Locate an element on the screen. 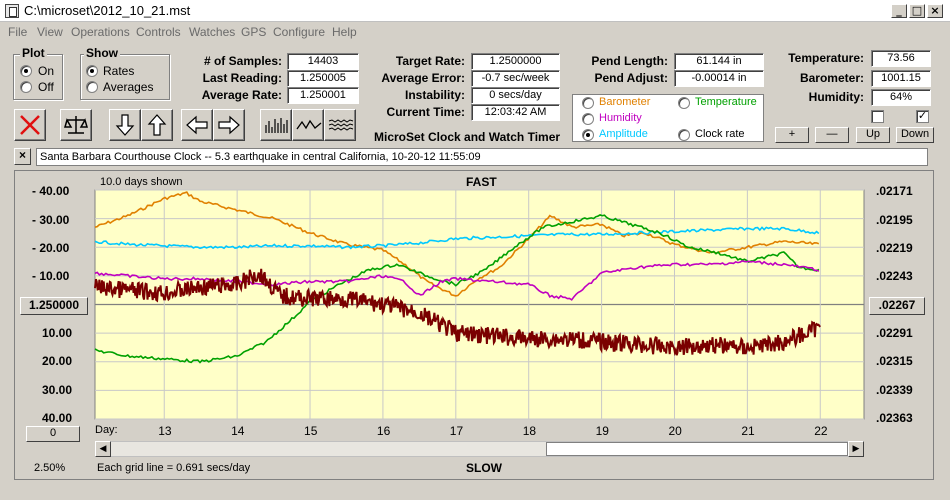 The height and width of the screenshot is (500, 950). pend-adjust-value: -0.00014 in is located at coordinates (719, 78).